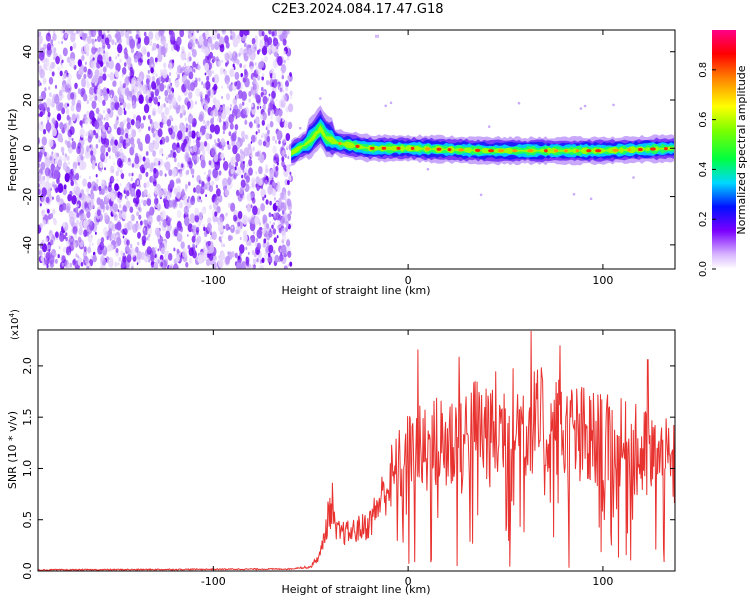 The width and height of the screenshot is (750, 600). I want to click on signal-hotspot, so click(589, 151).